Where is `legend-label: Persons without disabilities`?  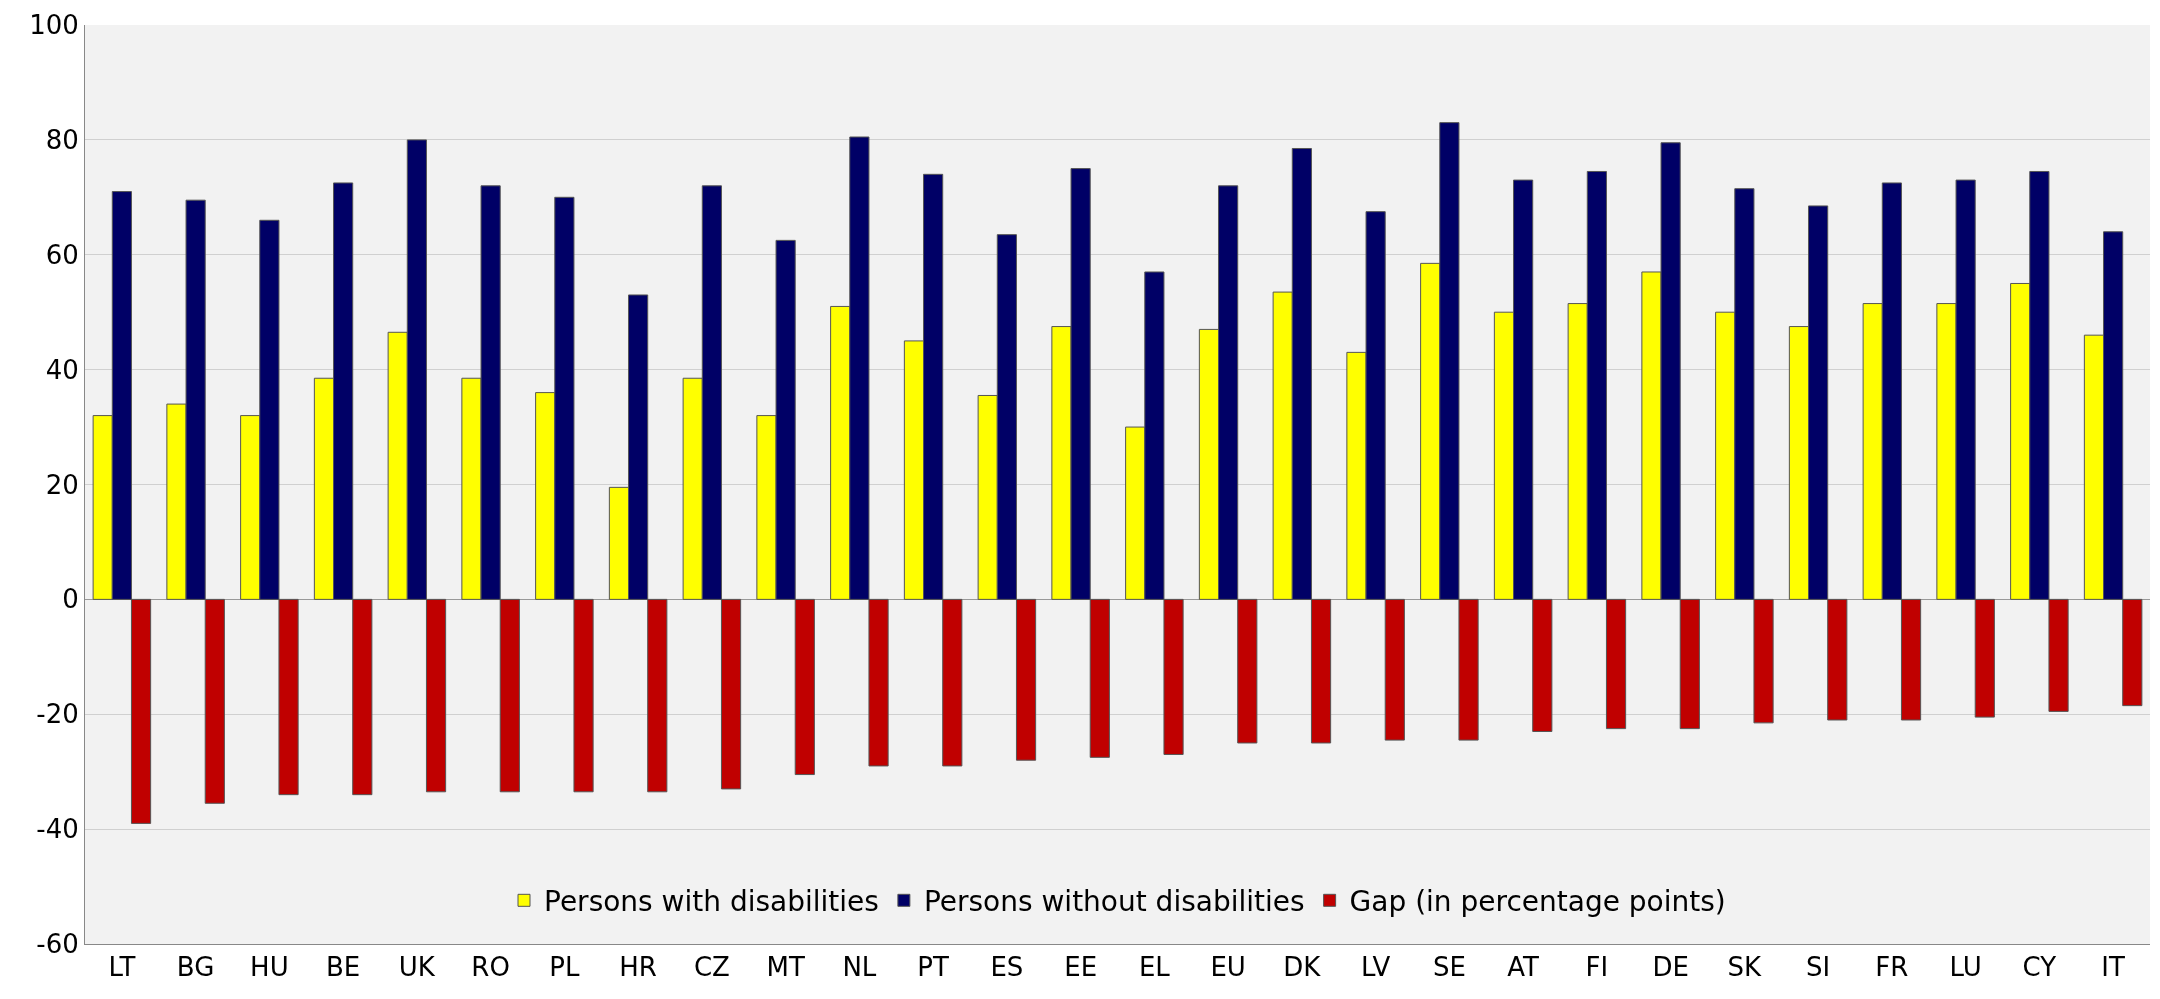
legend-label: Persons without disabilities is located at coordinates (1114, 902).